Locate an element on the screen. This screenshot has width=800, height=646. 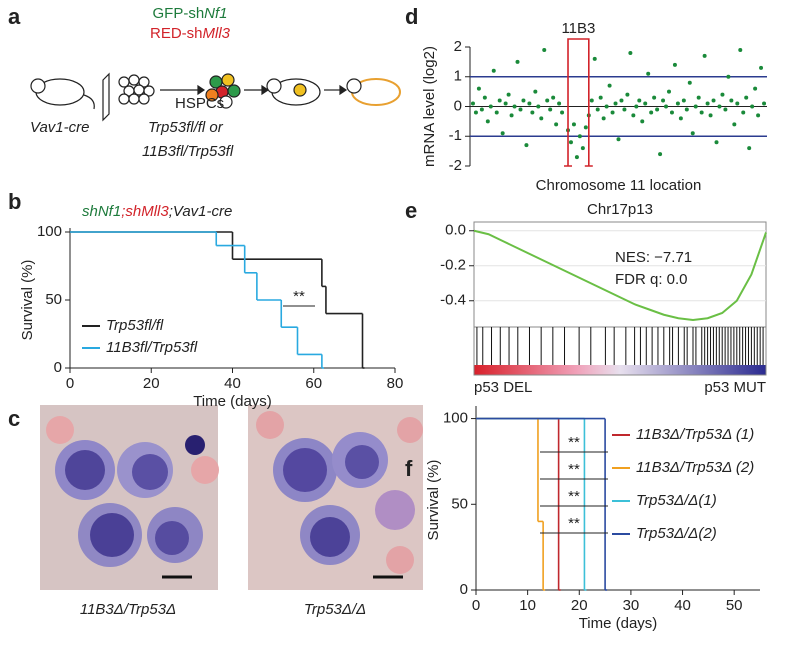
cells: HSPCs is located at coordinates (199, 103).